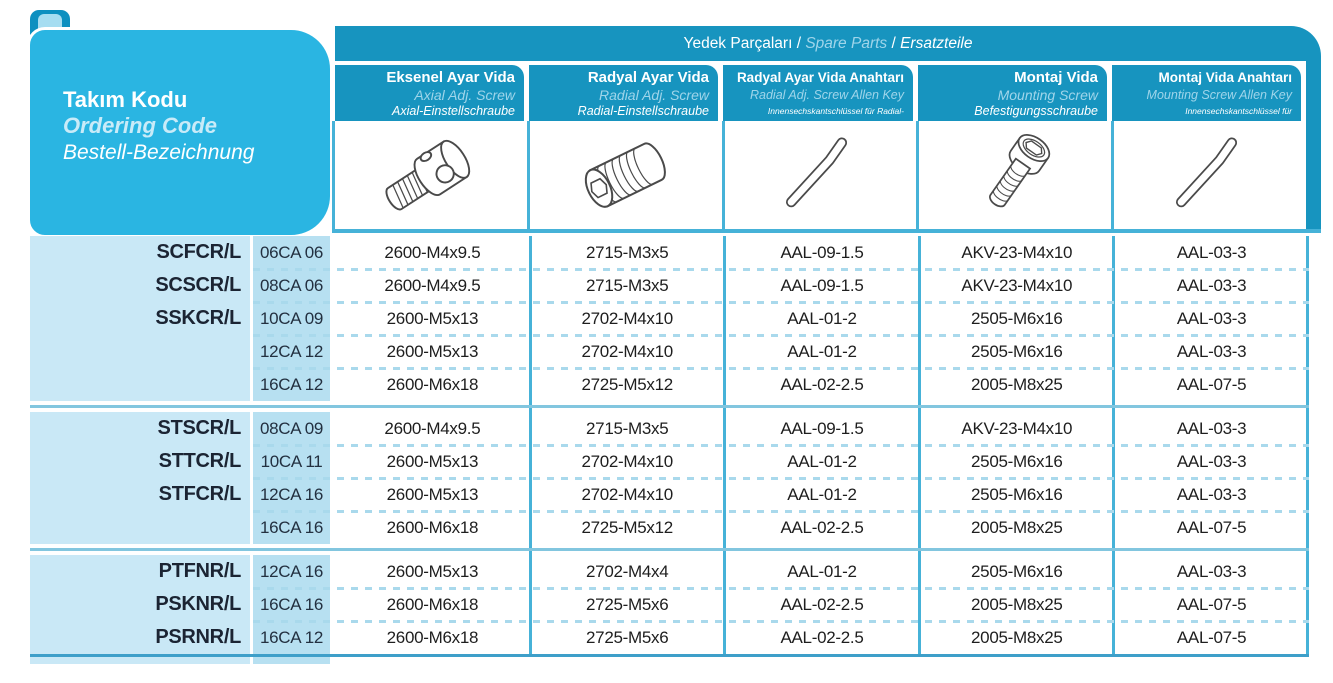 This screenshot has width=1333, height=683. Describe the element at coordinates (1020, 171) in the screenshot. I see `cap-screw-icon` at that location.